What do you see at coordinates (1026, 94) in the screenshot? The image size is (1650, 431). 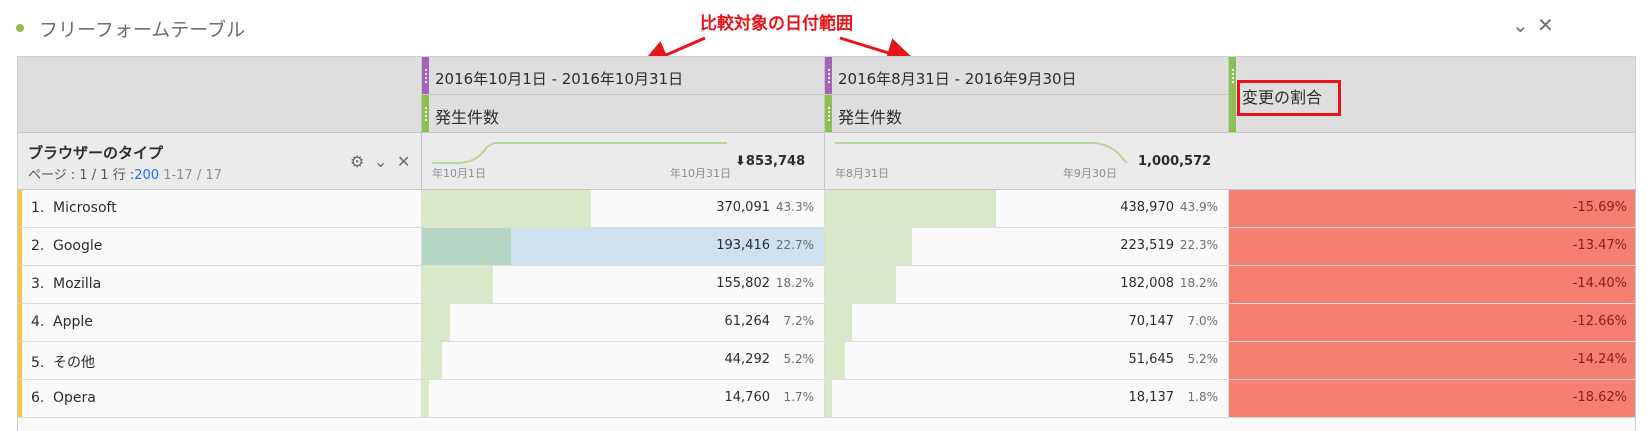 I see `column-header-previous: 2016年8月31日 - 2016年9月30日 発生件数` at bounding box center [1026, 94].